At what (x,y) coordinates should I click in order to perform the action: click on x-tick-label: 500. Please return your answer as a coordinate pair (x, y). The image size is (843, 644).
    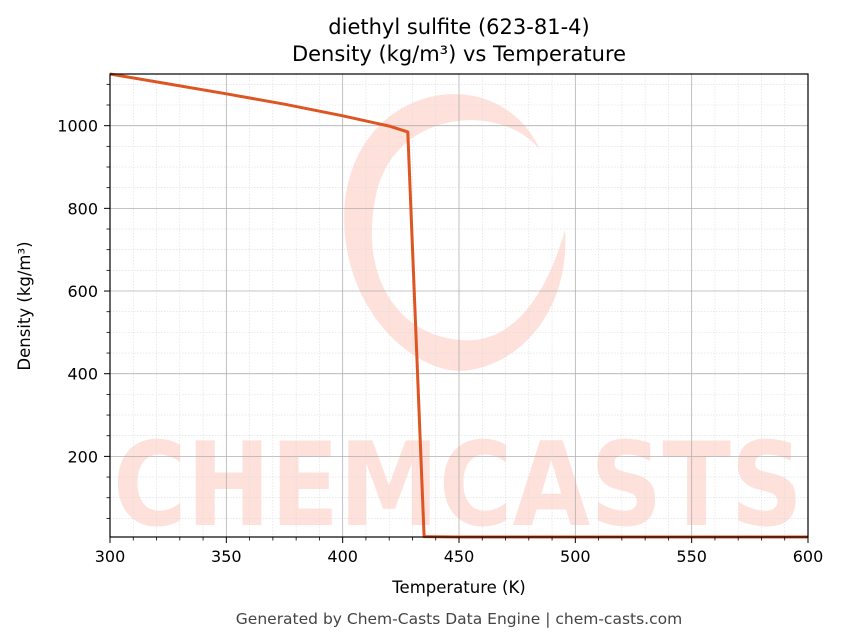
    Looking at the image, I should click on (575, 556).